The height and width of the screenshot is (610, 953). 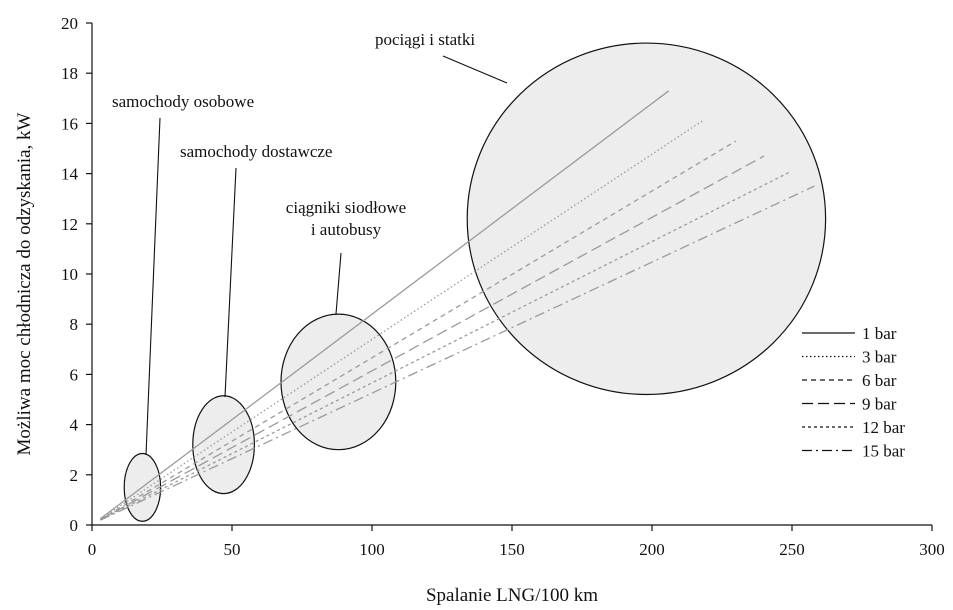 I want to click on region-label: pociągi i statki, so click(x=425, y=39).